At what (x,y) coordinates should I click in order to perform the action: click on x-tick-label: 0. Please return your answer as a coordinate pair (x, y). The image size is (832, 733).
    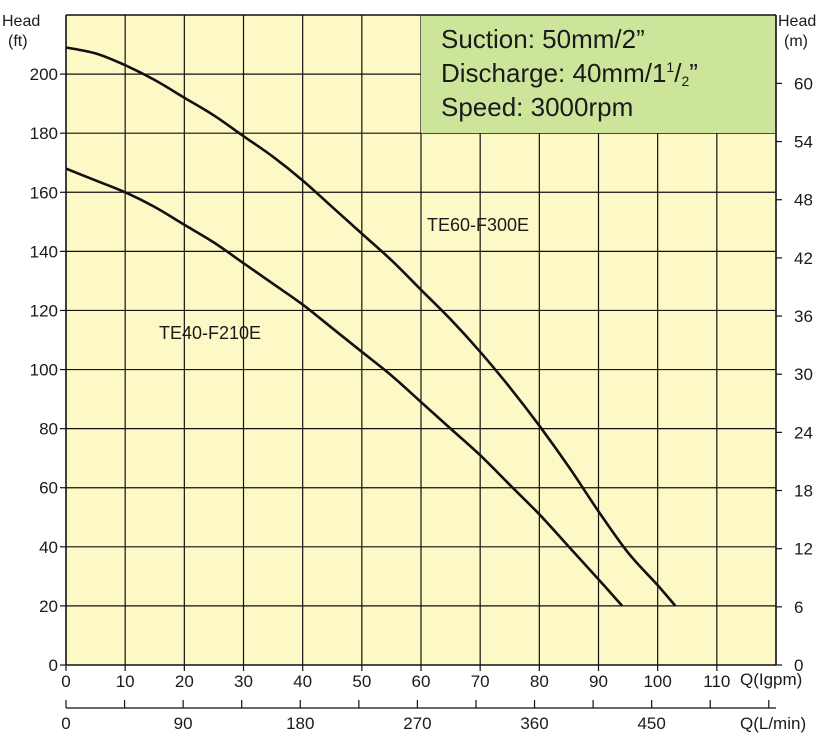
    Looking at the image, I should click on (65, 681).